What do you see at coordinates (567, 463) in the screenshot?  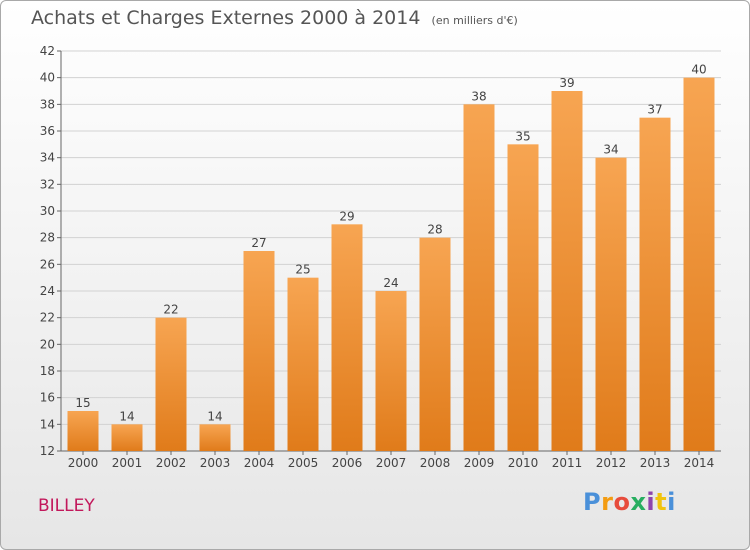 I see `x-tick-label: 2011` at bounding box center [567, 463].